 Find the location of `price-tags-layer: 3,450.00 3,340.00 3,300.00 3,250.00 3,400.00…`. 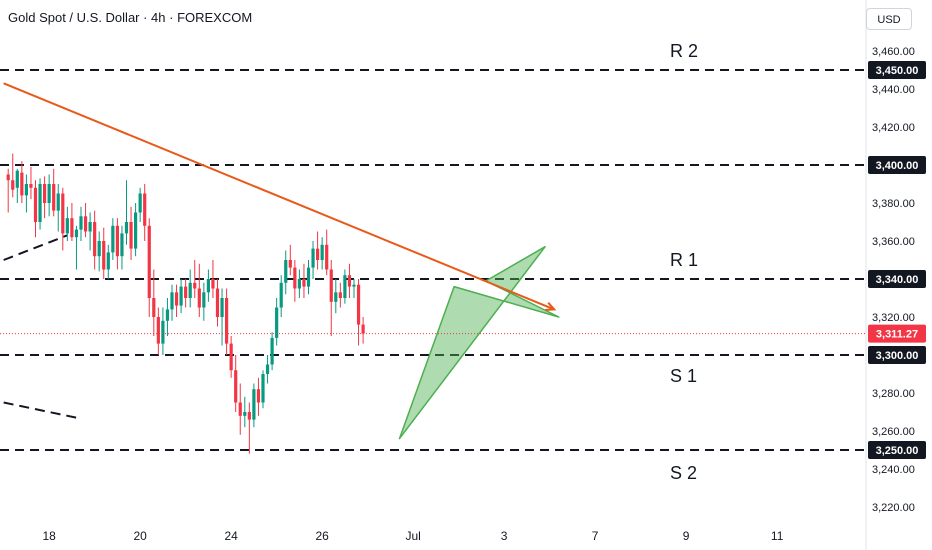

price-tags-layer: 3,450.00 3,340.00 3,300.00 3,250.00 3,400.00… is located at coordinates (897, 260).